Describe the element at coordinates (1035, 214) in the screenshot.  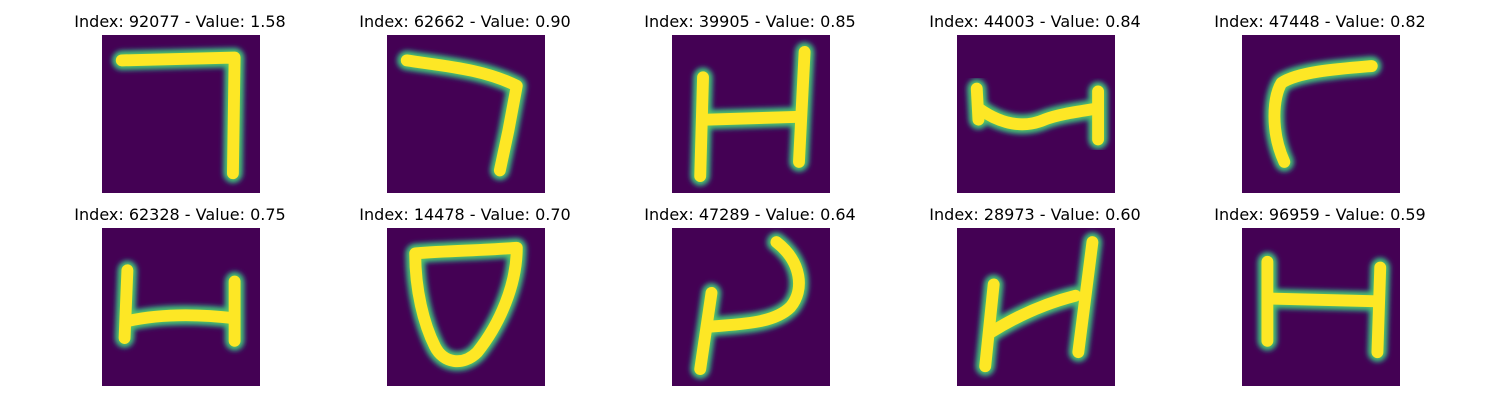
I see `panel-title: Index: 28973 - Value: 0.60` at that location.